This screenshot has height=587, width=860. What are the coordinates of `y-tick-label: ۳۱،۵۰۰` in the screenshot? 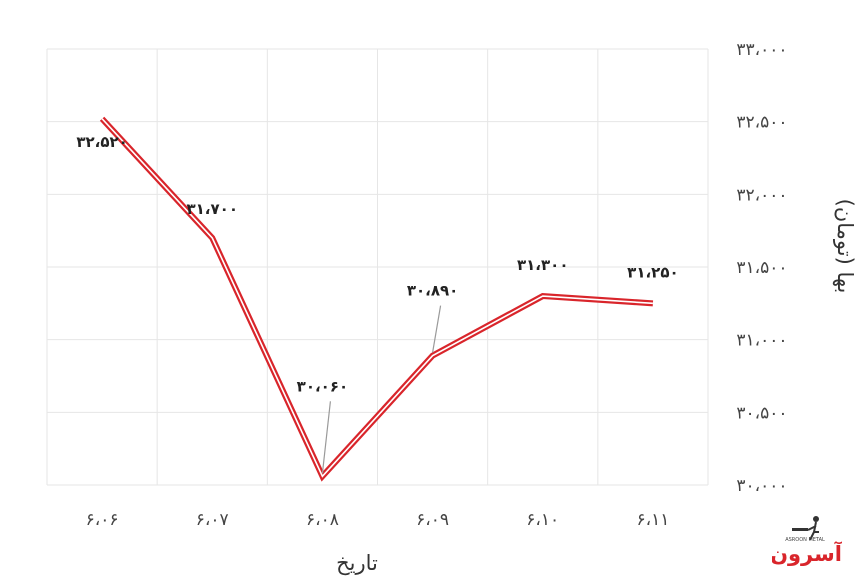 It's located at (761, 268).